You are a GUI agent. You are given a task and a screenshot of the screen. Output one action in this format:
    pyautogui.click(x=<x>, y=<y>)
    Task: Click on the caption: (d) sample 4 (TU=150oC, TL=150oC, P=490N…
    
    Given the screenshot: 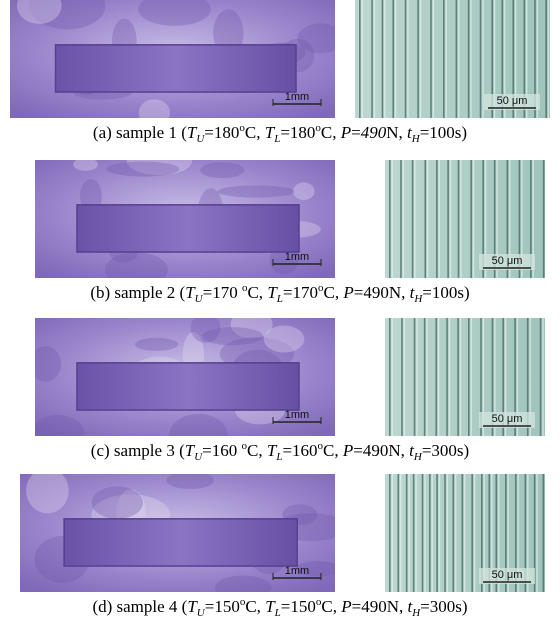 What is the action you would take?
    pyautogui.click(x=280, y=607)
    